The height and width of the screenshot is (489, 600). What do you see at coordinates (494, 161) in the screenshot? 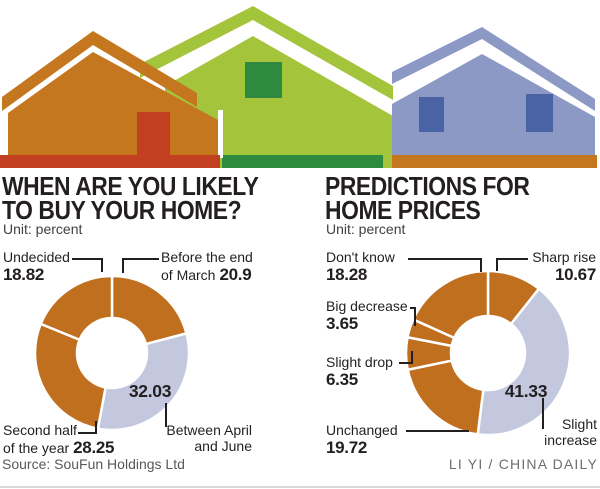
I see `blue-house-base-strip` at bounding box center [494, 161].